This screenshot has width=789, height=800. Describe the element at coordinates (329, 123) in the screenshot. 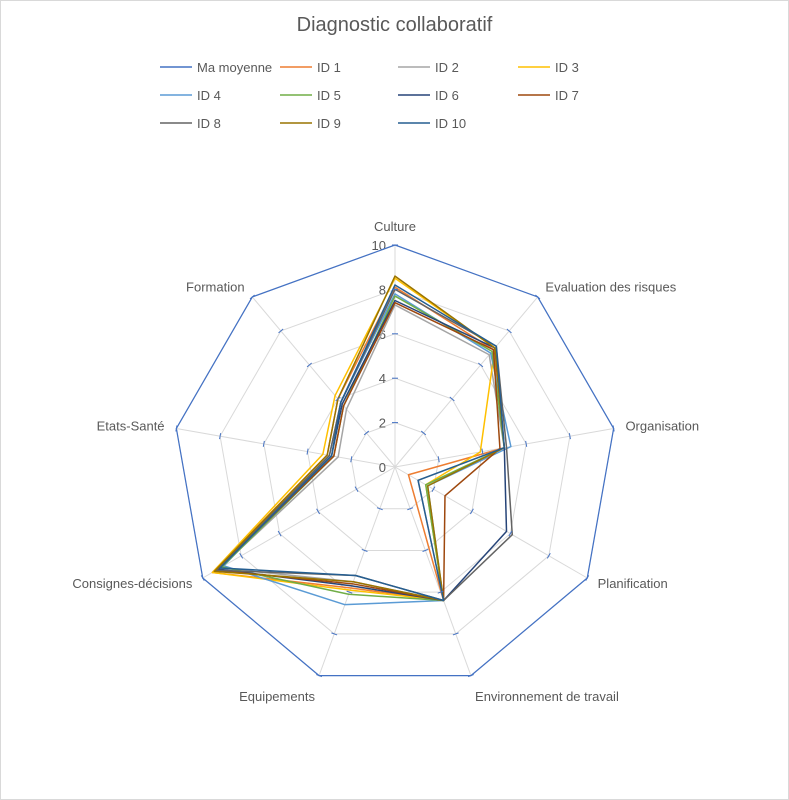

I see `legend-label: ID 9` at that location.